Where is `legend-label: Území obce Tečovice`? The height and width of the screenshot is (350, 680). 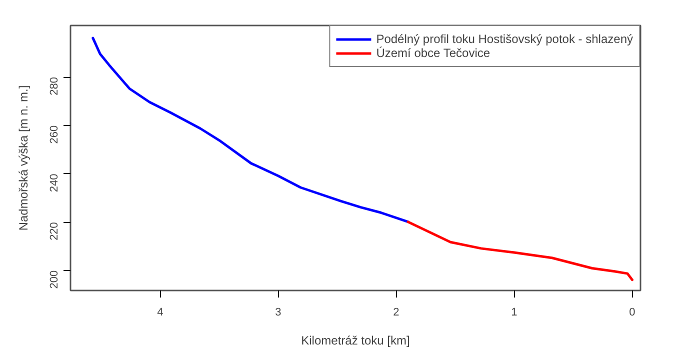 legend-label: Území obce Tečovice is located at coordinates (433, 53).